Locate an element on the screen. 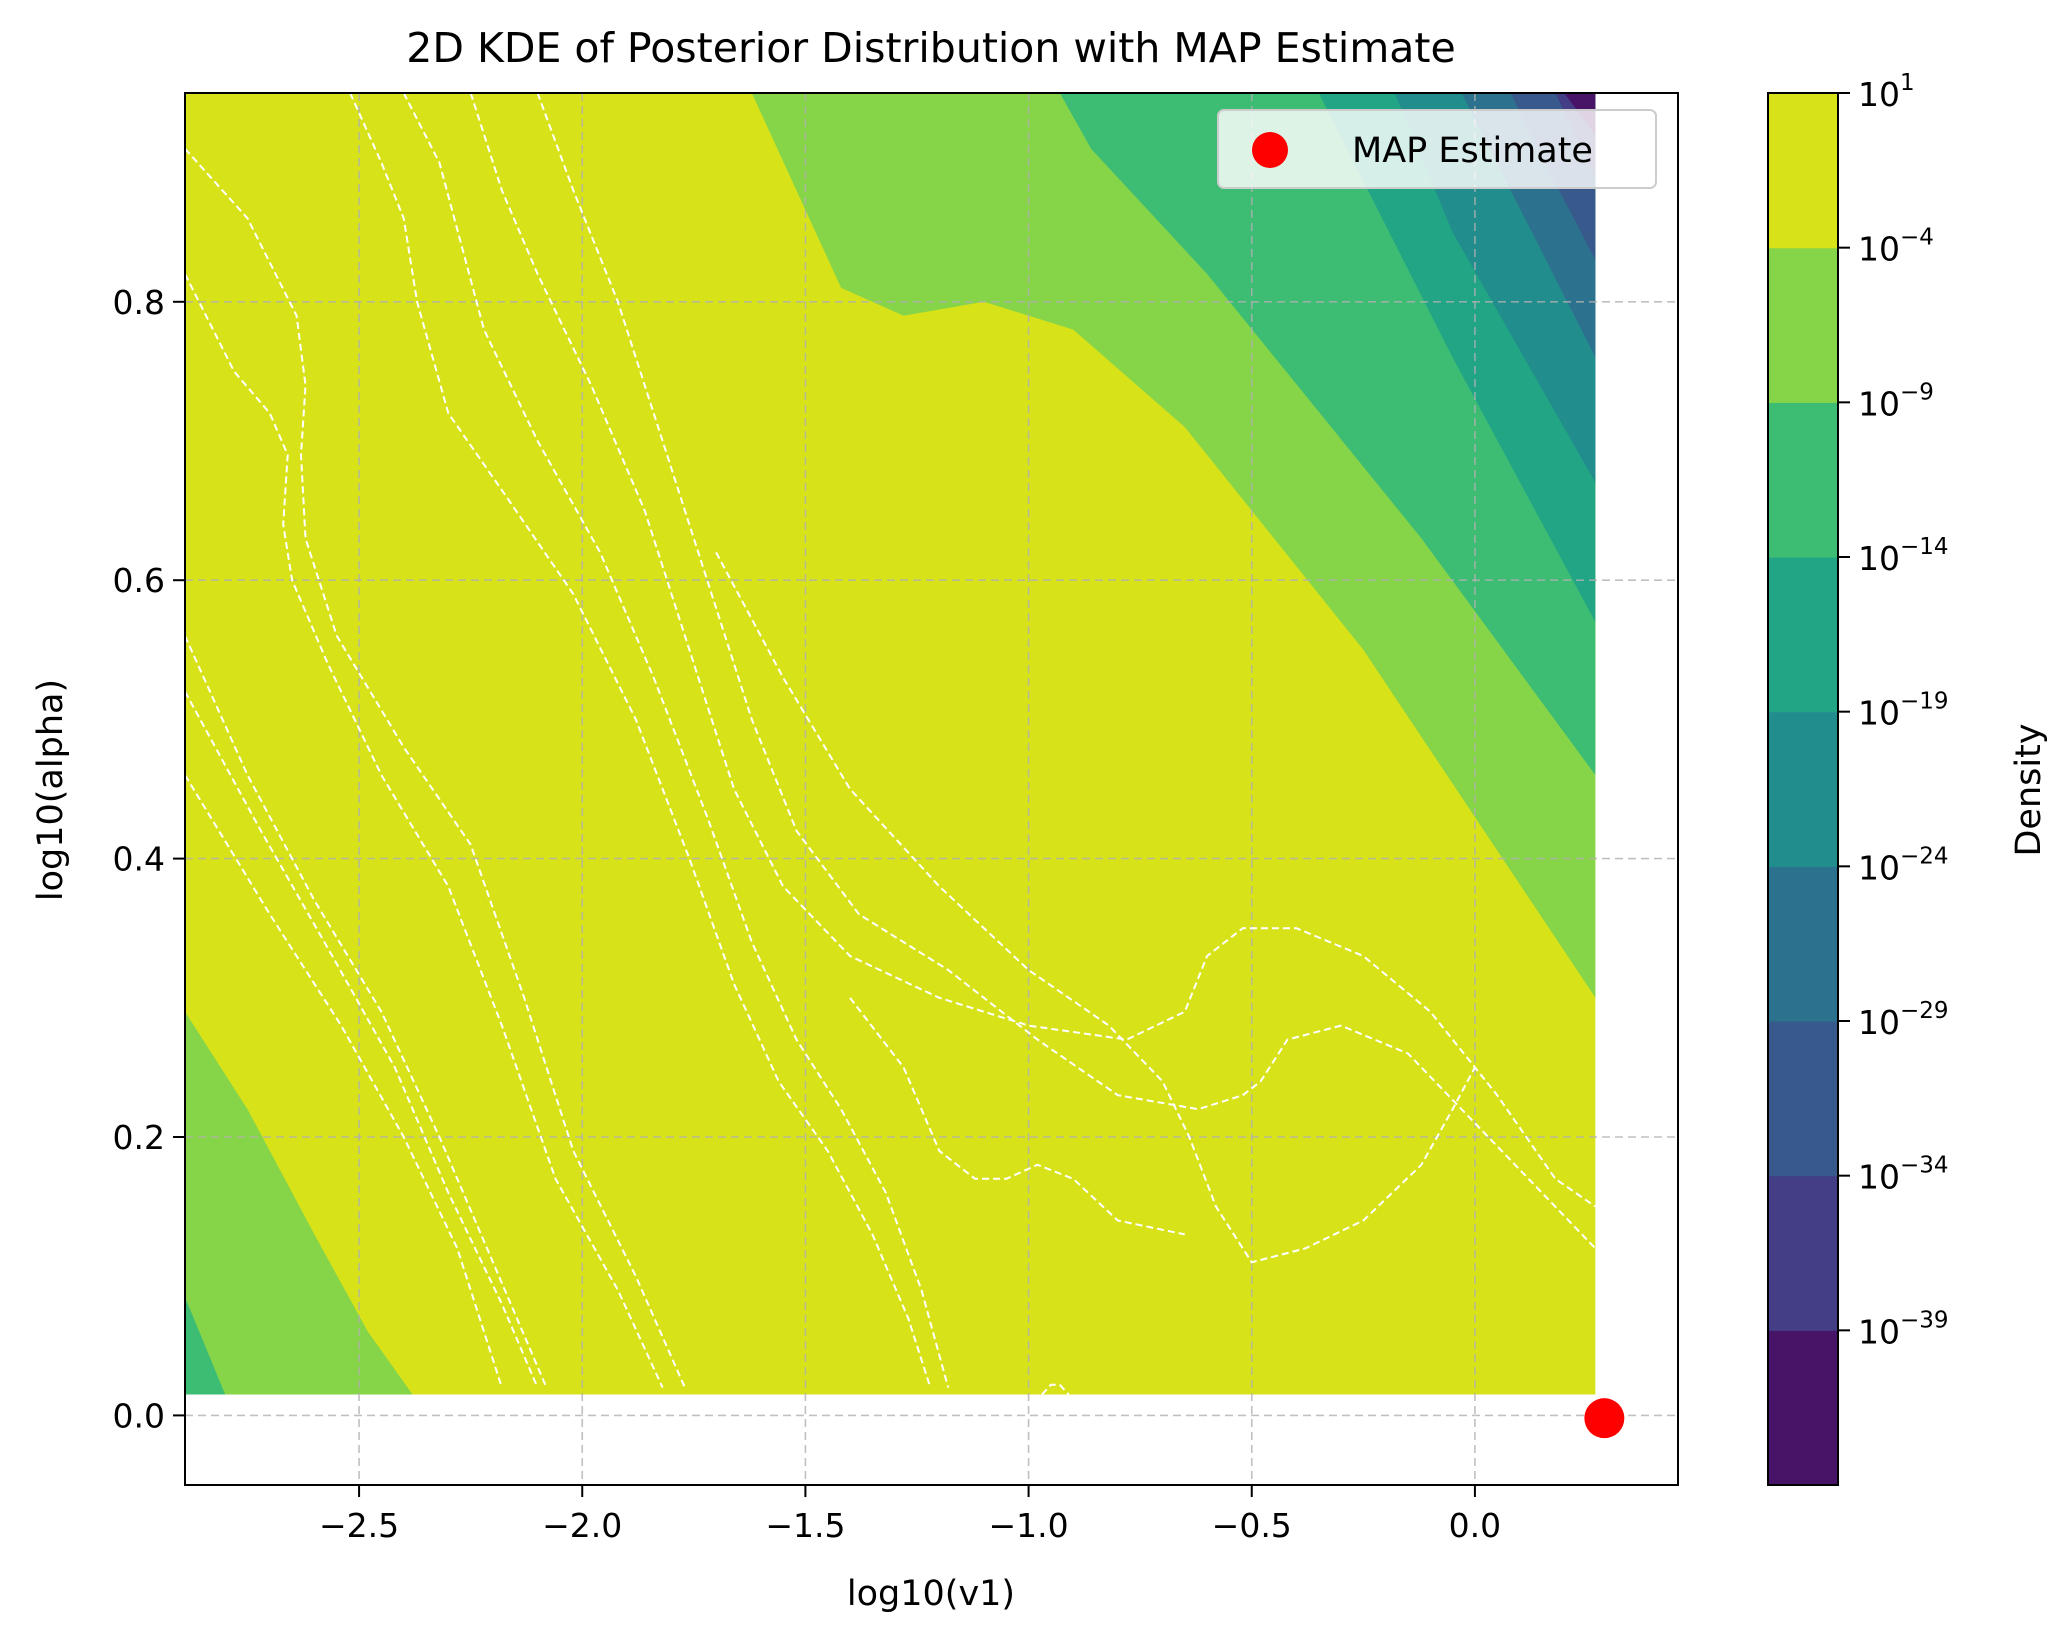 The height and width of the screenshot is (1638, 2067). x-tick-label-5: 0.0 is located at coordinates (1475, 1525).